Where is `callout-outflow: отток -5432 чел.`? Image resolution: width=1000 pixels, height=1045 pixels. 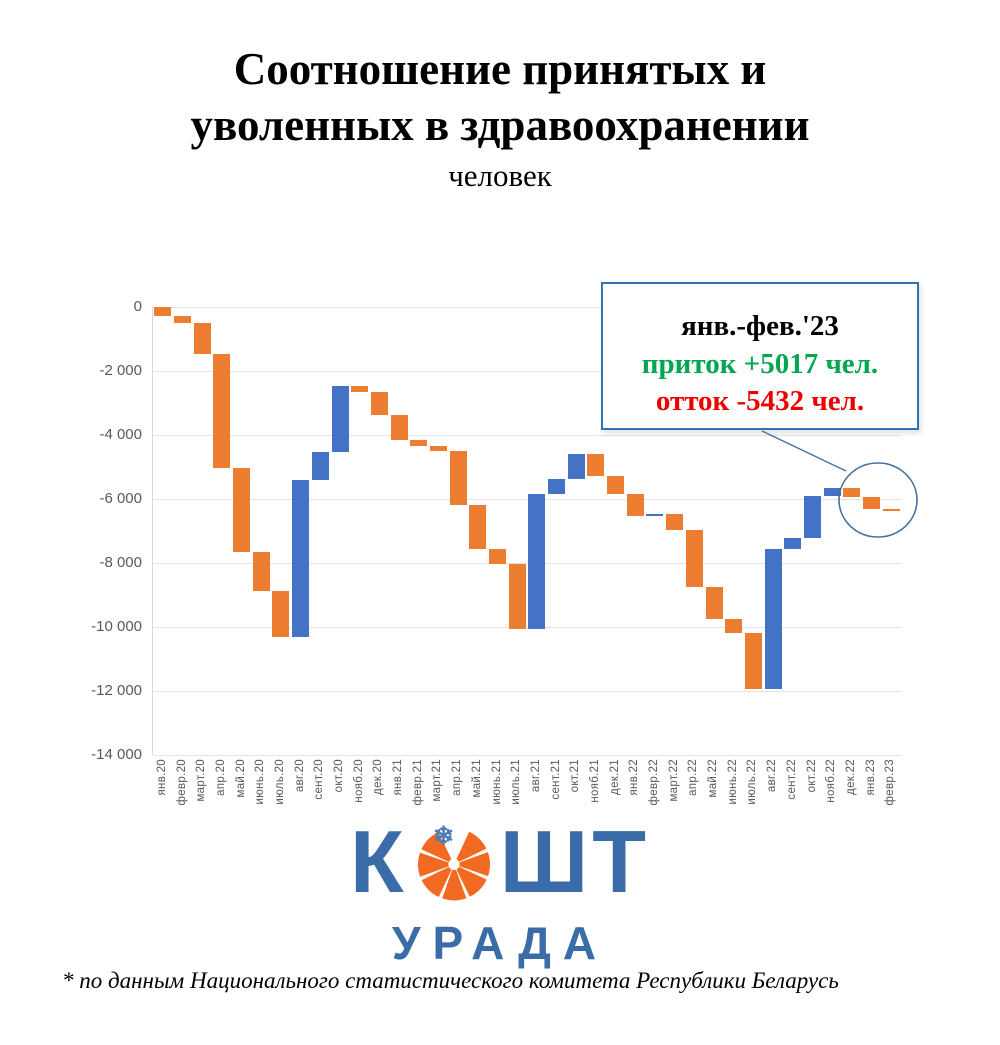
callout-outflow: отток -5432 чел. is located at coordinates (760, 401).